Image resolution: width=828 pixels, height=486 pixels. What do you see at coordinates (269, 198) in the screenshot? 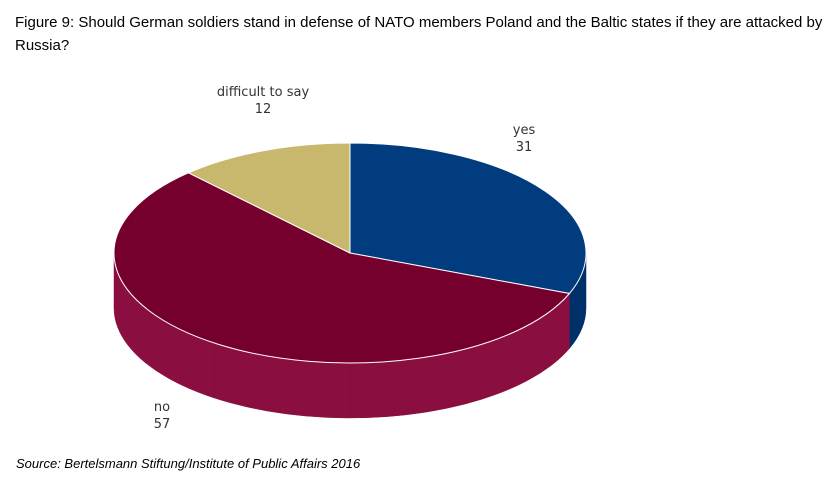
I see `pie-slice-difficult-to-say` at bounding box center [269, 198].